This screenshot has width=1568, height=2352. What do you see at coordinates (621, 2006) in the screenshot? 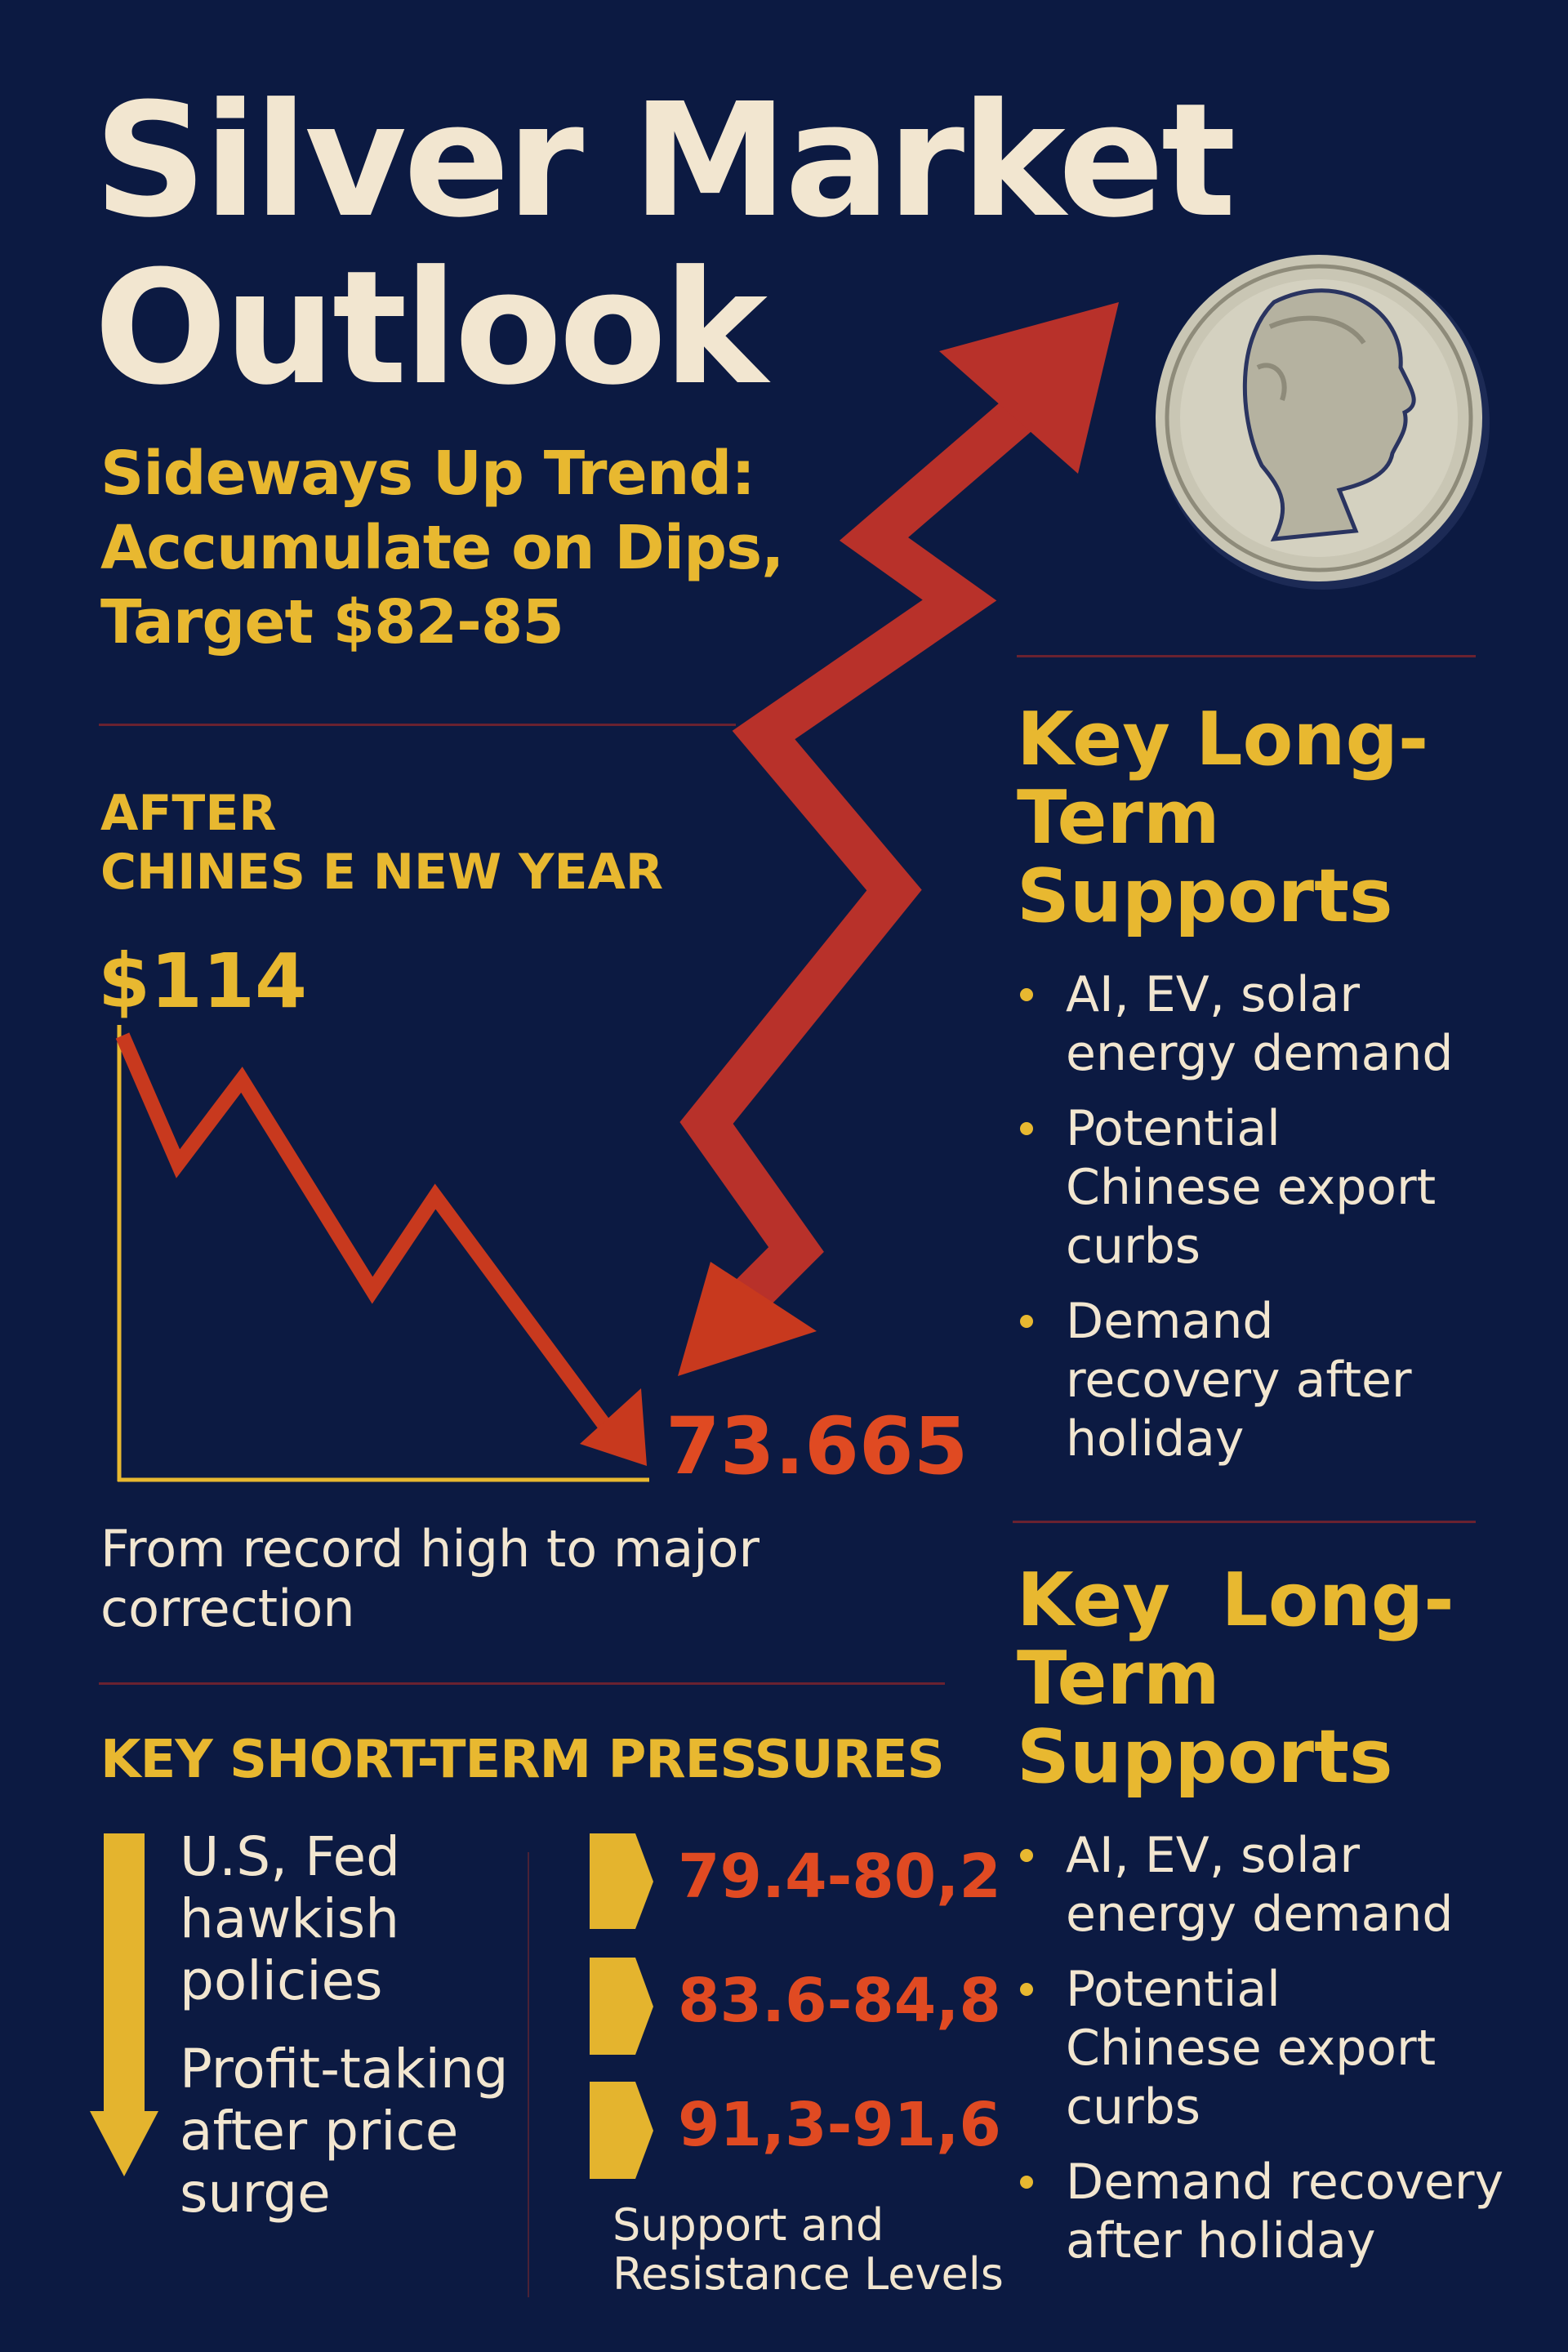
I see `chevron-marker-icon` at bounding box center [621, 2006].